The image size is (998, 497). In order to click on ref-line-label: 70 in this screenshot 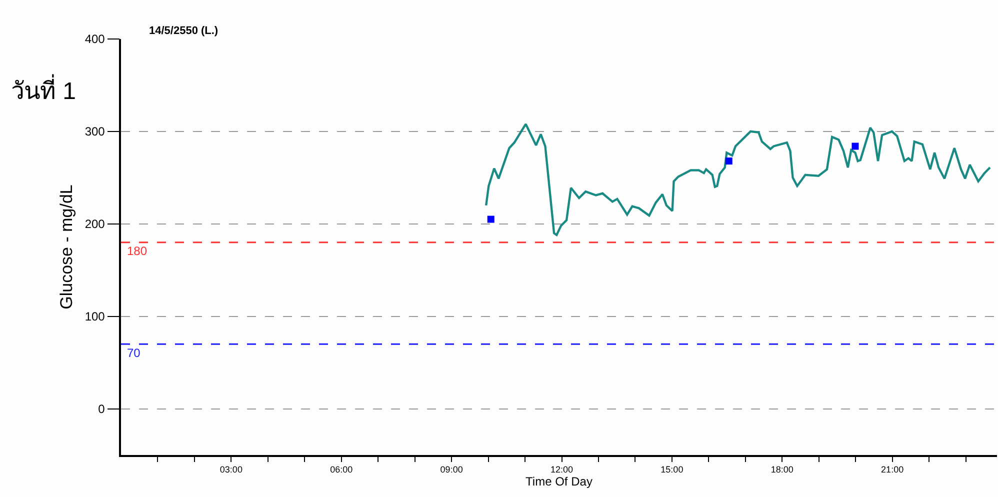, I will do `click(134, 353)`.